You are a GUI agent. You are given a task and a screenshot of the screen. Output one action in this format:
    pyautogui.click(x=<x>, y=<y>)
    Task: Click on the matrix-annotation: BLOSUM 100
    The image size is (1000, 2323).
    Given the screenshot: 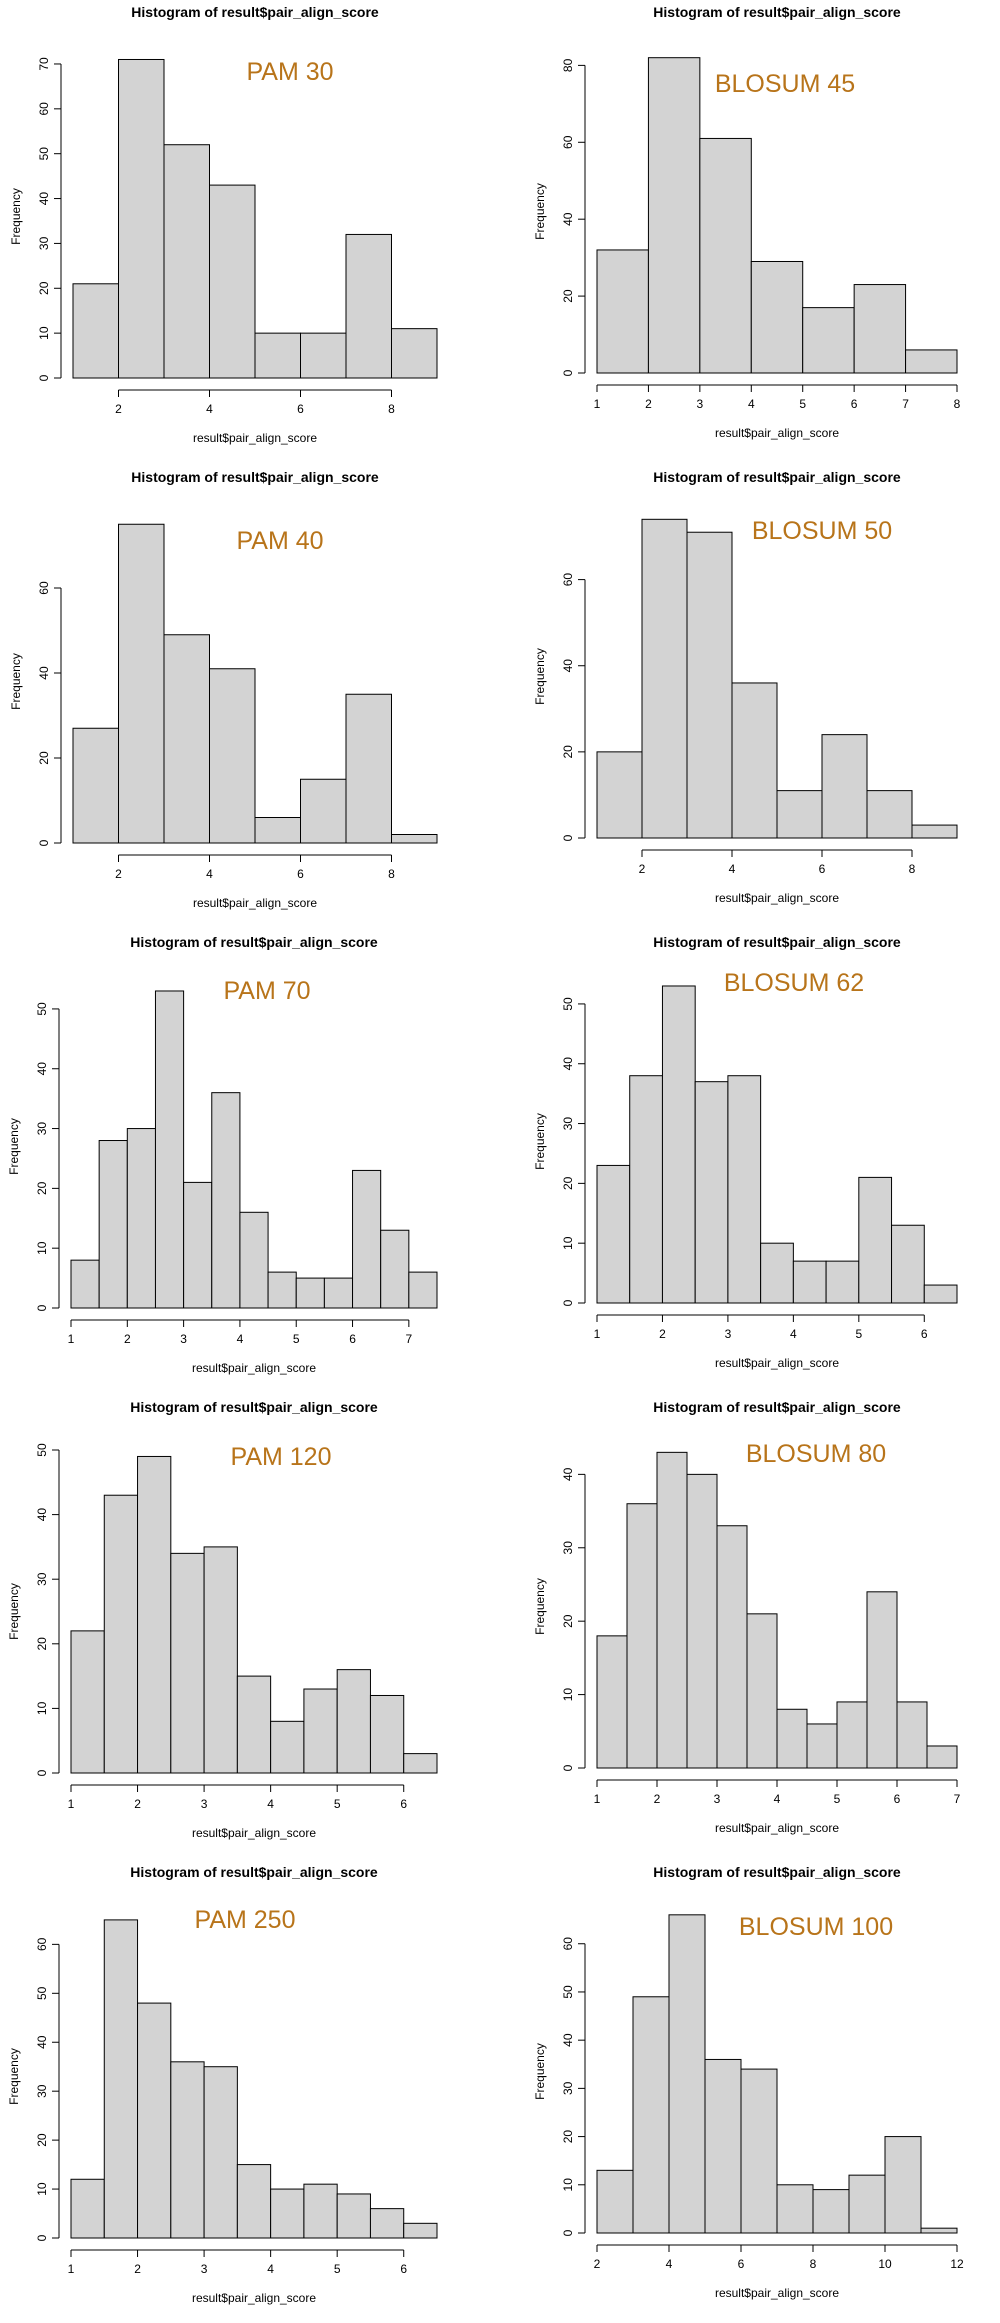 What is the action you would take?
    pyautogui.click(x=816, y=1927)
    